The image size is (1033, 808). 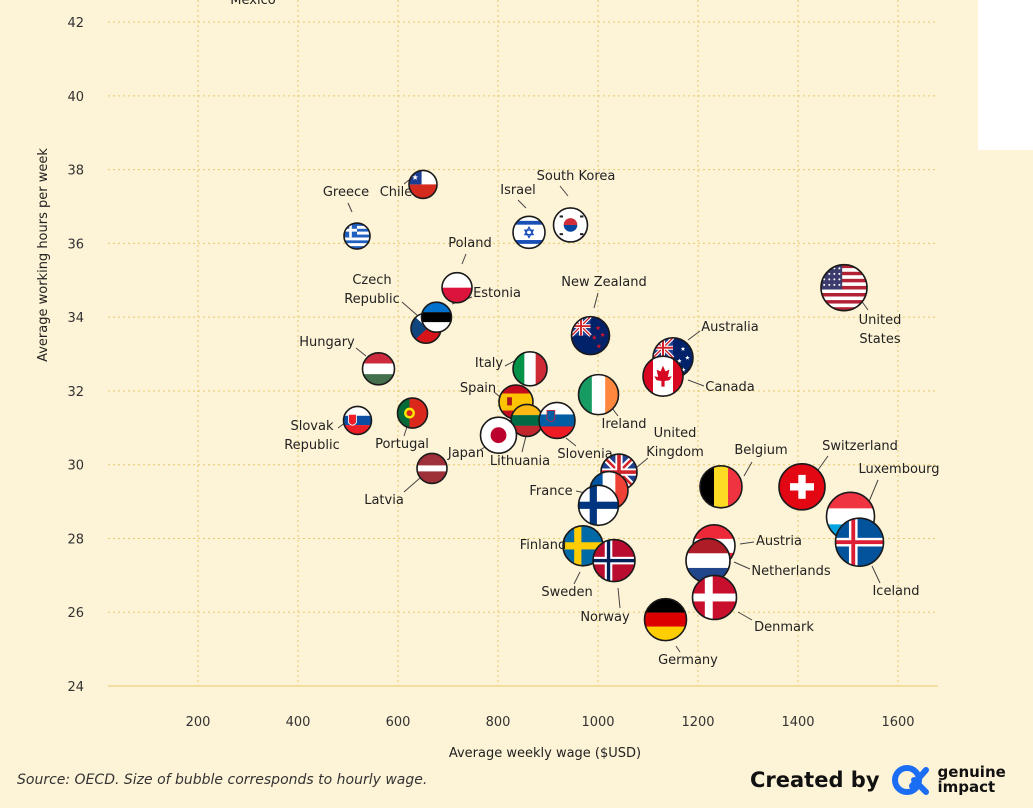 What do you see at coordinates (520, 461) in the screenshot?
I see `label-lithuania: Lithuania` at bounding box center [520, 461].